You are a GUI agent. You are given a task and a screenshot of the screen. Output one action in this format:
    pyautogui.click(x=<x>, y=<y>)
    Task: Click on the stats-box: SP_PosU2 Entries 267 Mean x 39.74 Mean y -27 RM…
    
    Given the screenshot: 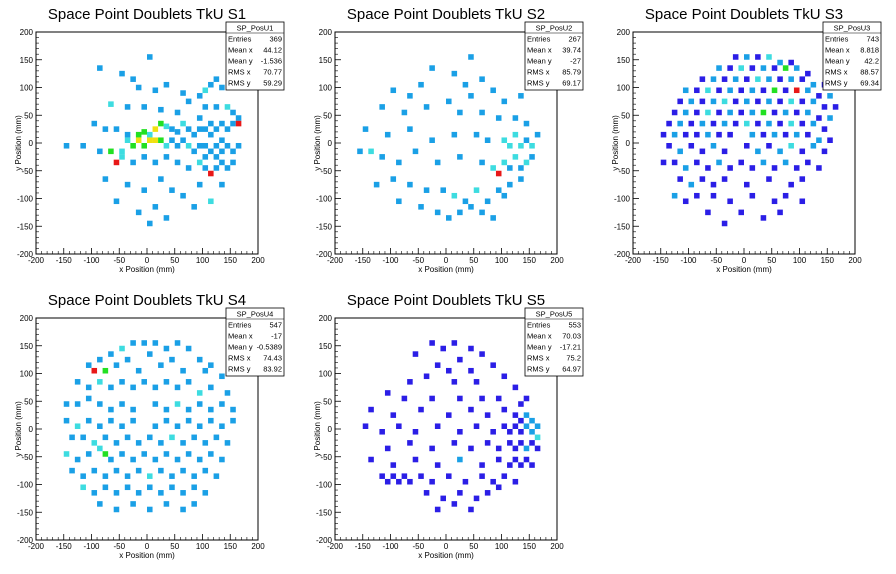 What is the action you would take?
    pyautogui.click(x=554, y=56)
    